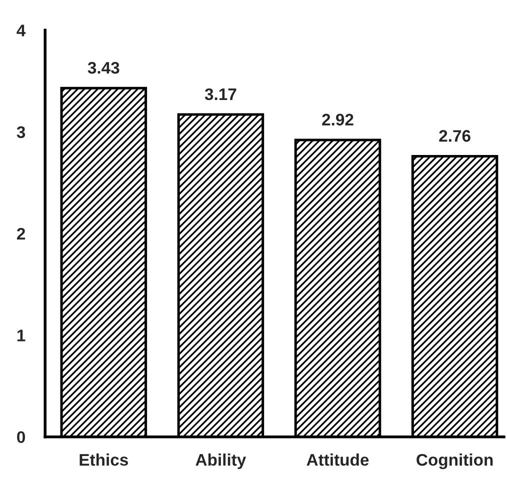 This screenshot has height=479, width=507. What do you see at coordinates (338, 120) in the screenshot?
I see `data-label: 2.92` at bounding box center [338, 120].